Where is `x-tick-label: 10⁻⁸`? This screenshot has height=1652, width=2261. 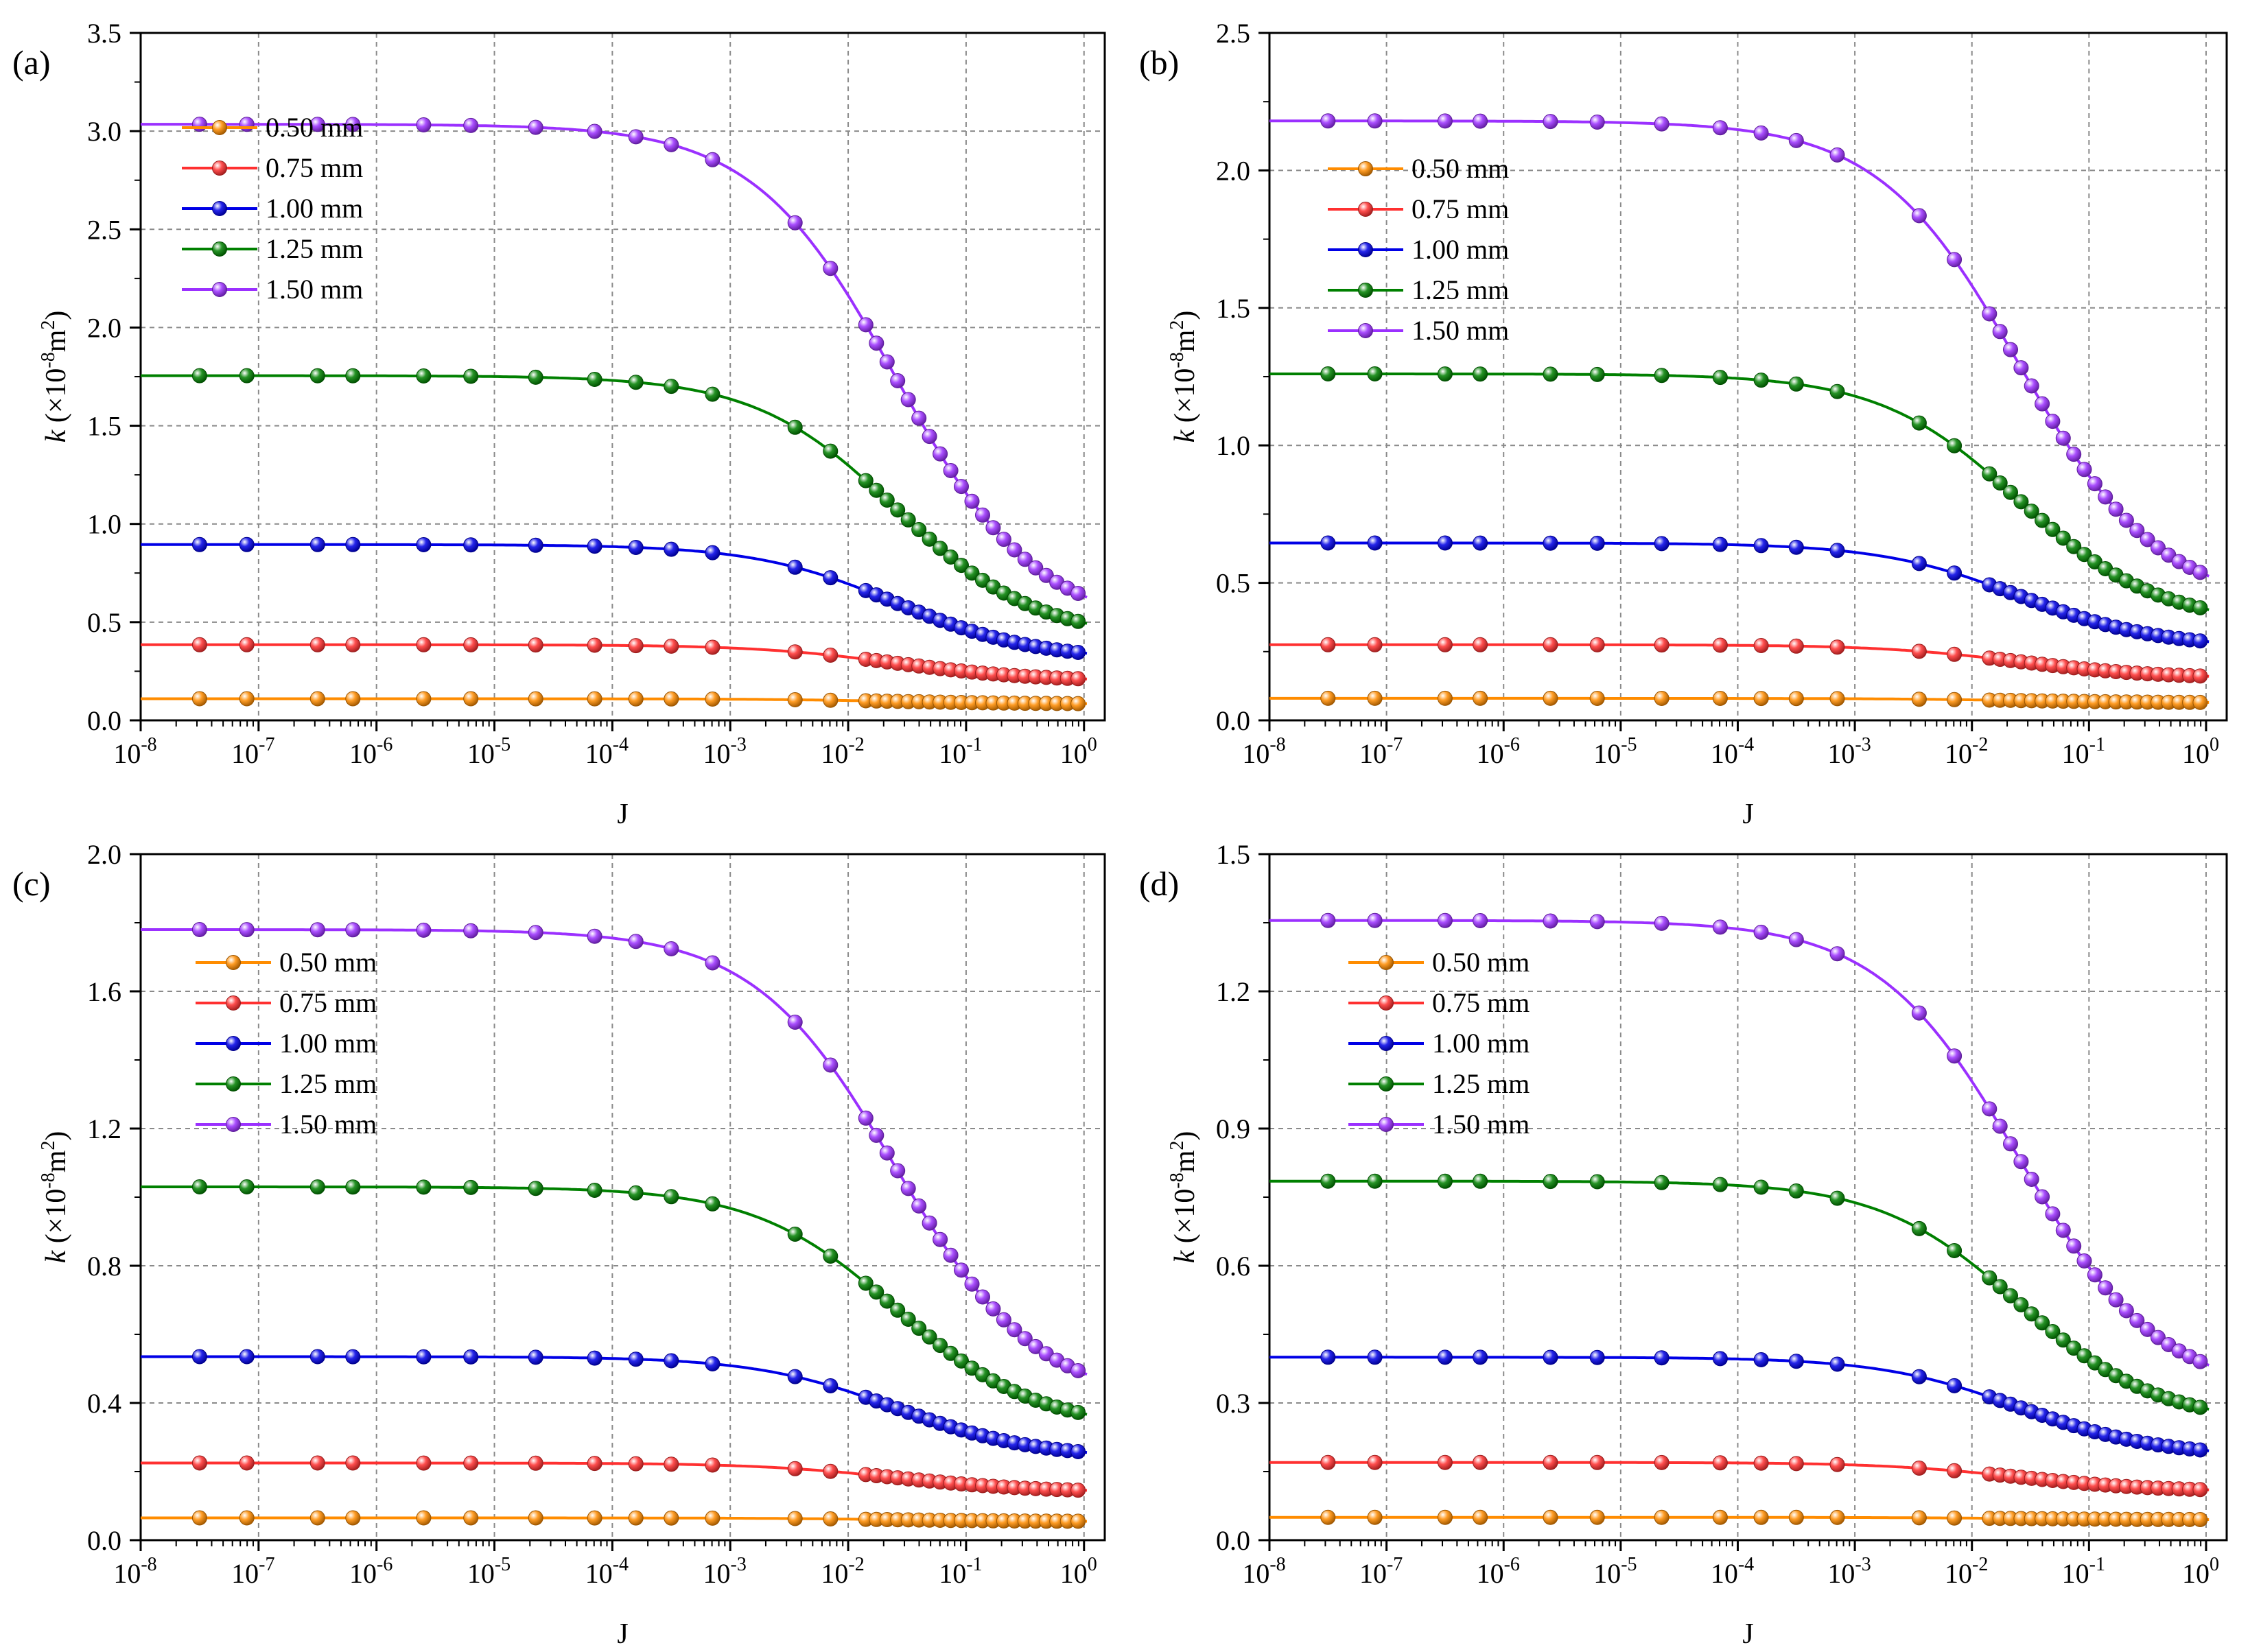
x-tick-label: 10⁻⁸ is located at coordinates (134, 751).